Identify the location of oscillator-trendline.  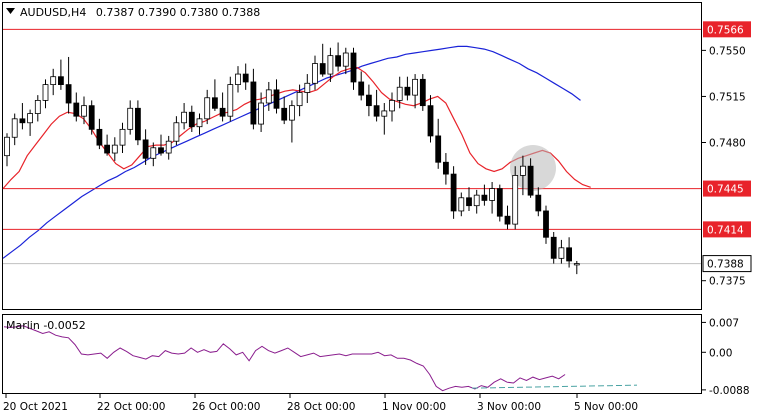
(554, 386).